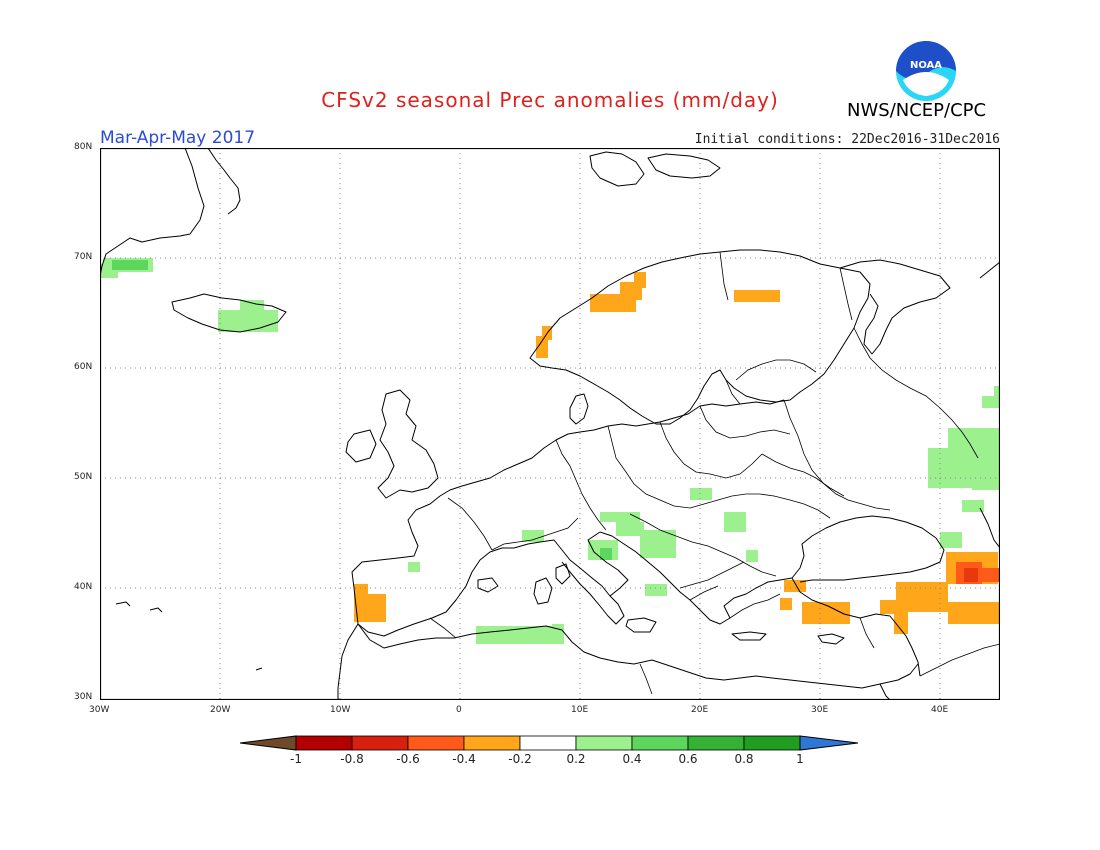  Describe the element at coordinates (220, 710) in the screenshot. I see `lon-label-20w: 20W` at that location.